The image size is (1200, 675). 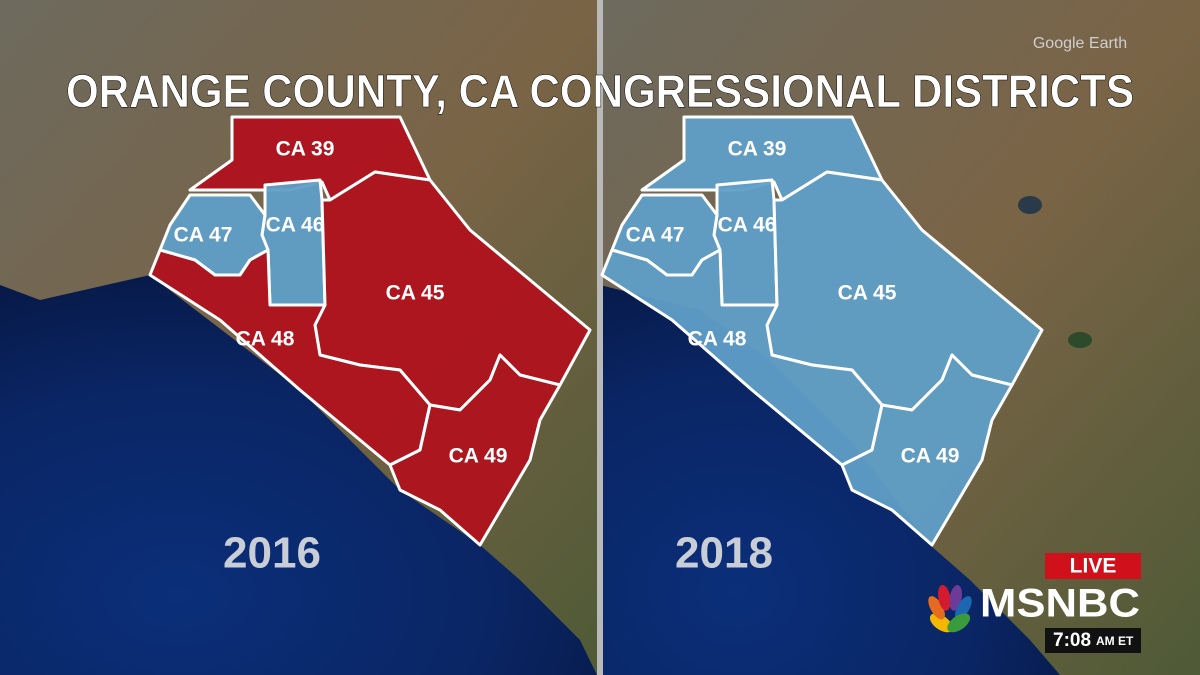 I want to click on network-name: MSNBC, so click(x=1060, y=604).